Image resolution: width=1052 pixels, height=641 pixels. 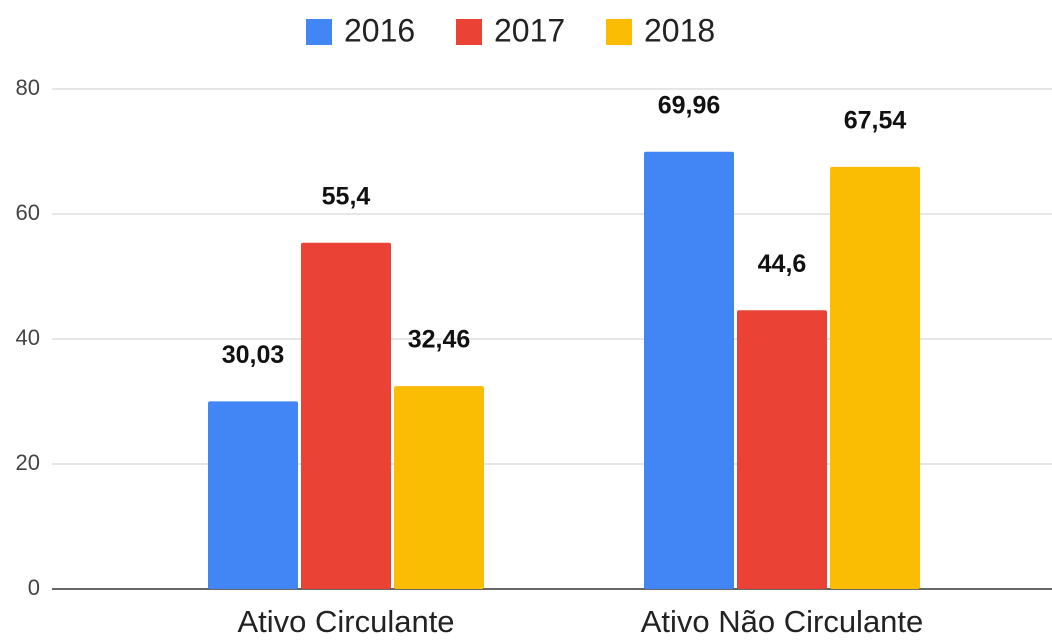 What do you see at coordinates (28, 337) in the screenshot?
I see `y-tick-label: 40` at bounding box center [28, 337].